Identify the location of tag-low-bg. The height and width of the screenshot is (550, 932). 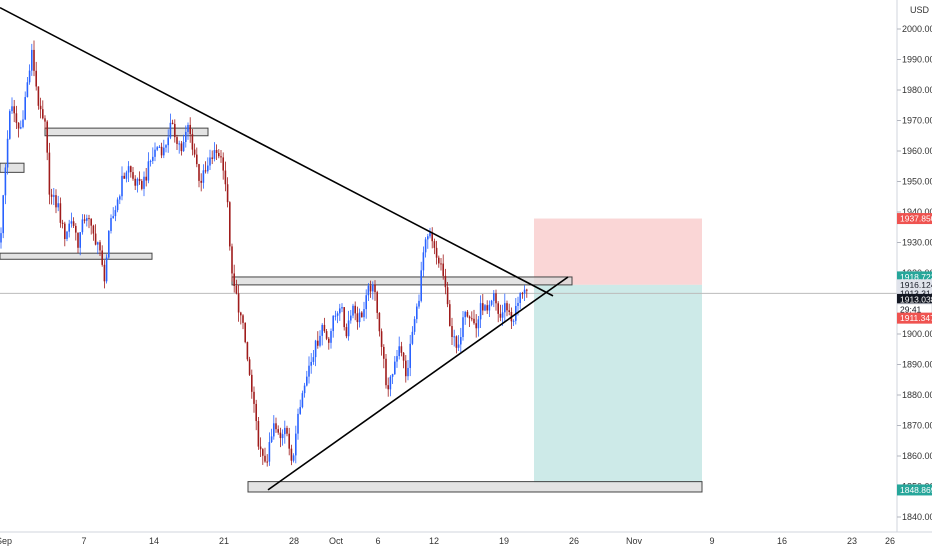
(914, 318).